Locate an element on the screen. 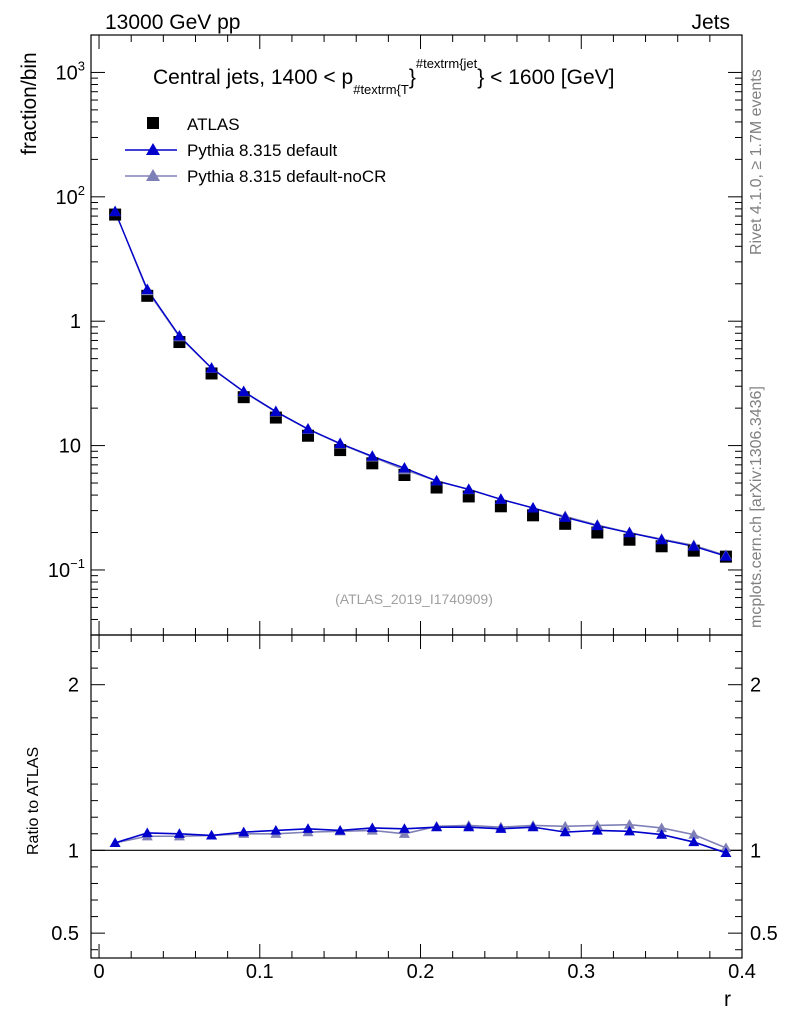 This screenshot has height=1024, width=786. title-subscript: #textrm{T is located at coordinates (381, 89).